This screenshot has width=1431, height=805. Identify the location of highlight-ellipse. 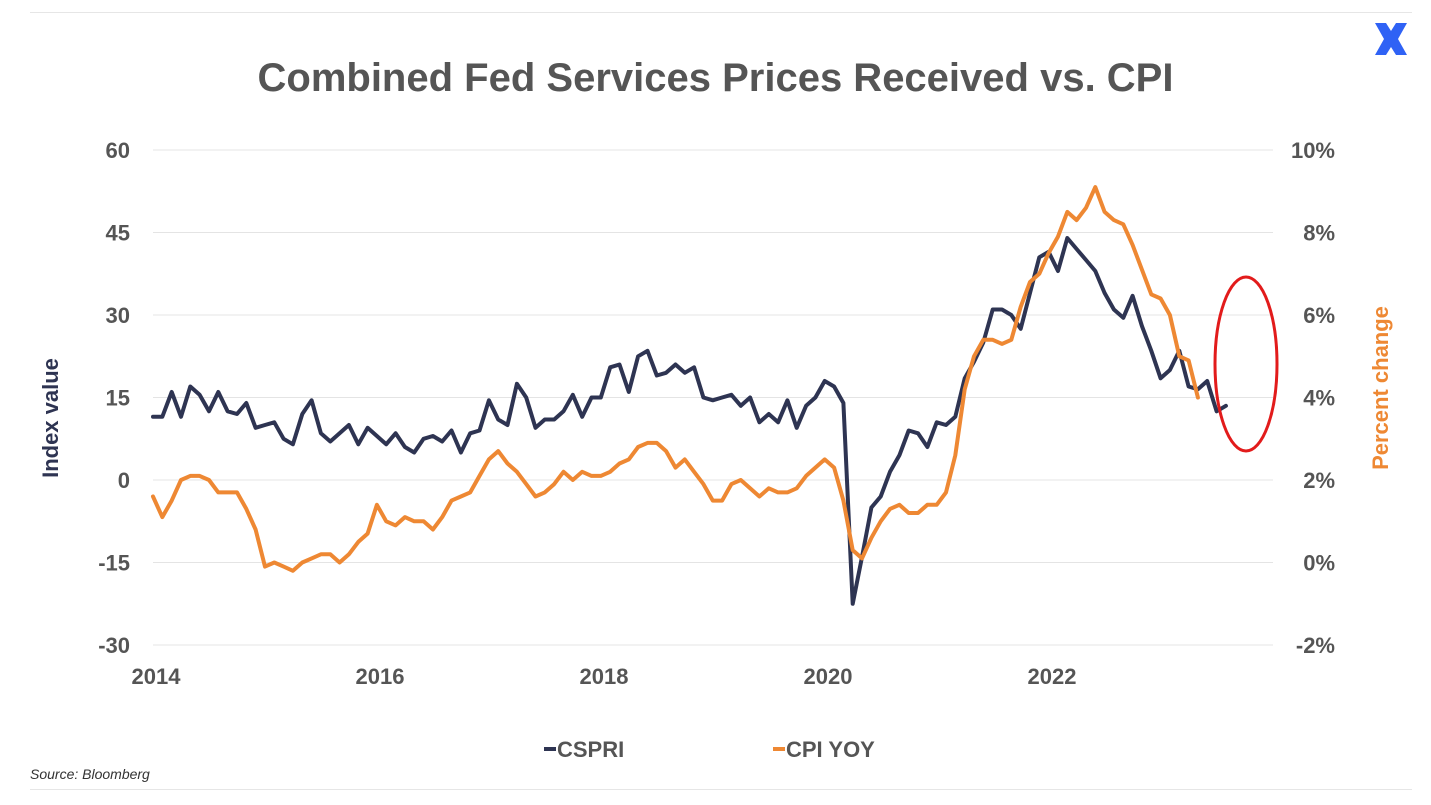
(1246, 364).